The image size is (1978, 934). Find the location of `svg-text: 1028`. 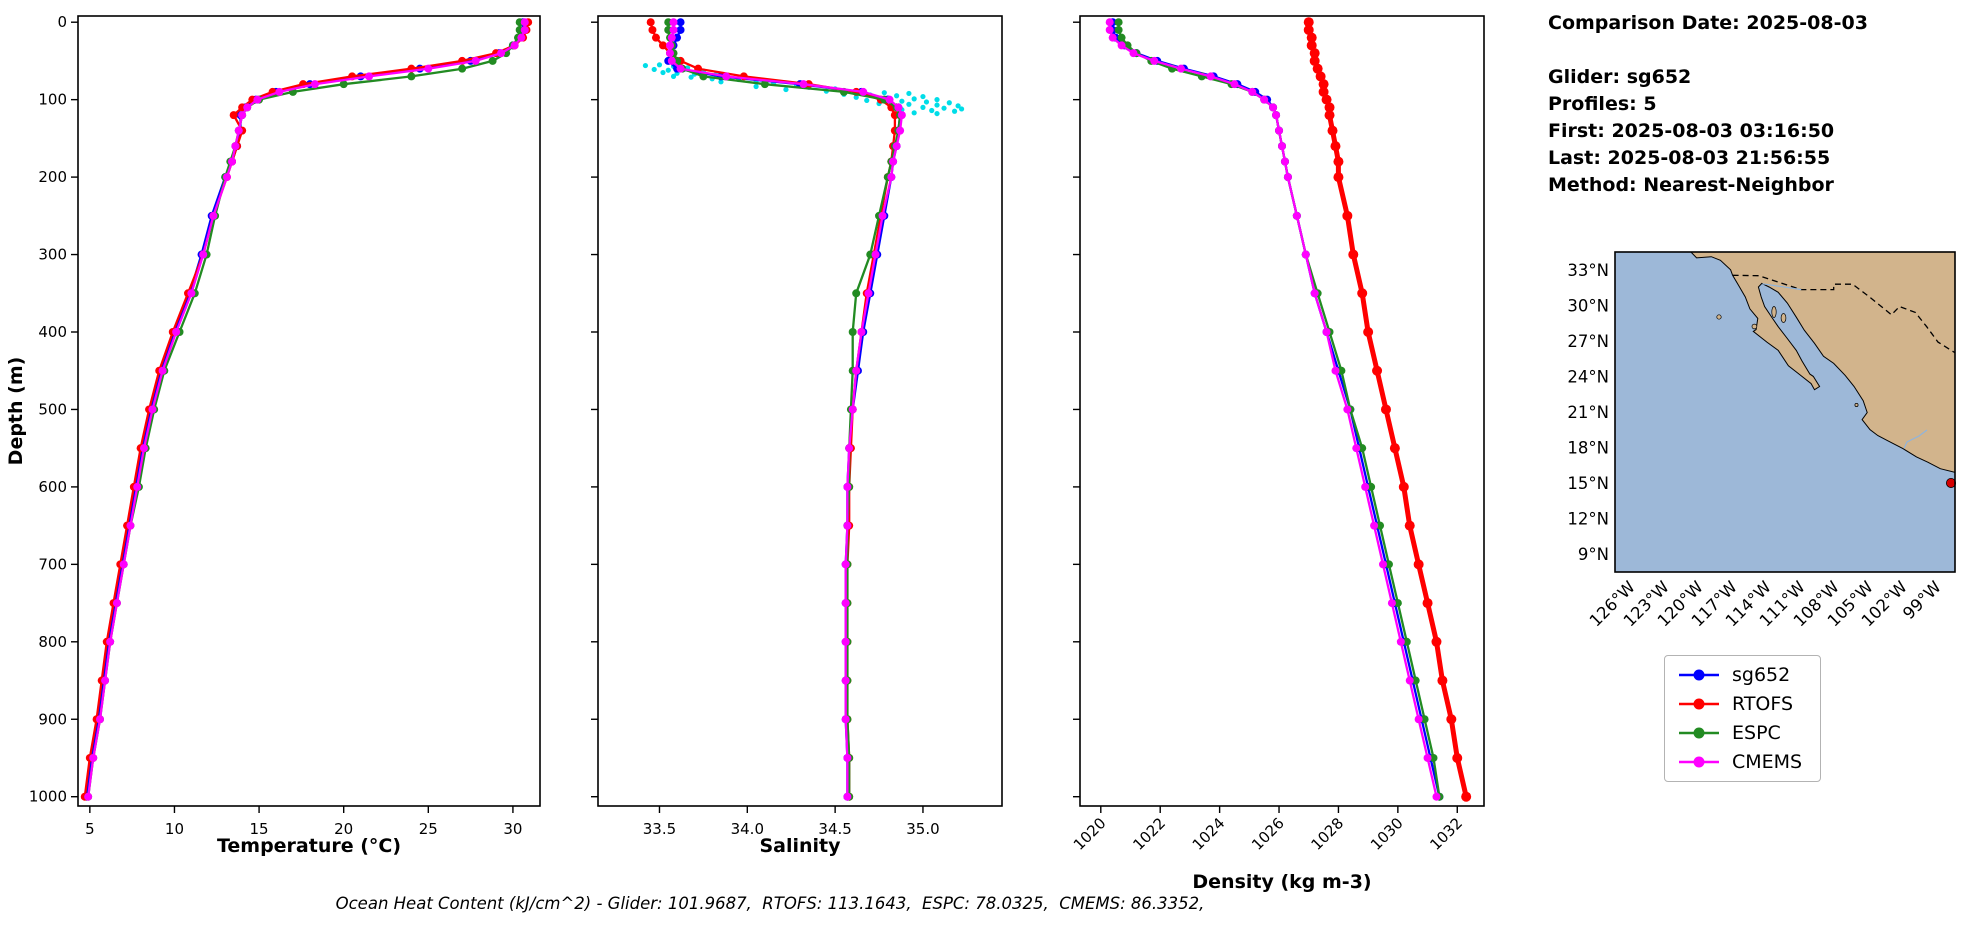

svg-text: 1028 is located at coordinates (1328, 834).